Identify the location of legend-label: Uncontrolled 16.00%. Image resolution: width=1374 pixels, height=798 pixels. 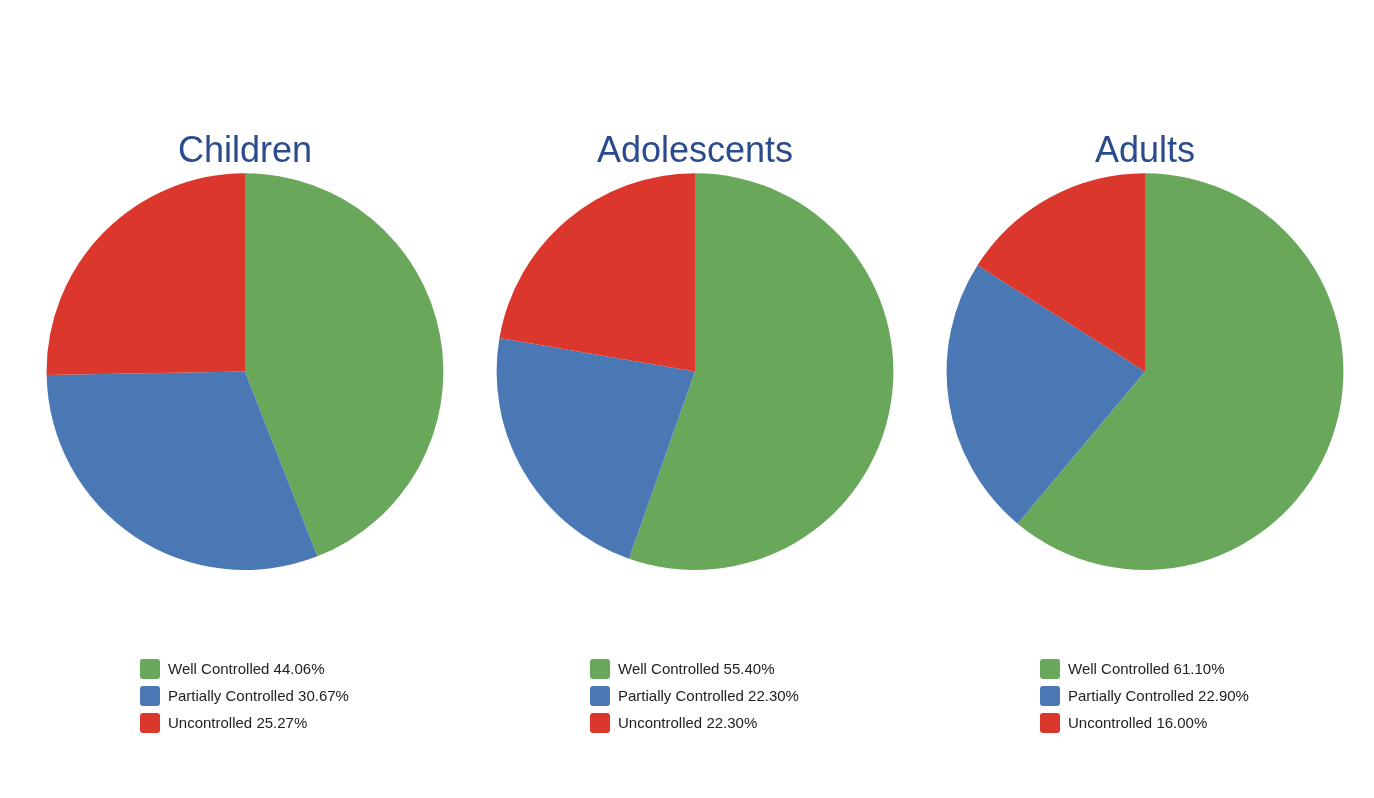
(1138, 722).